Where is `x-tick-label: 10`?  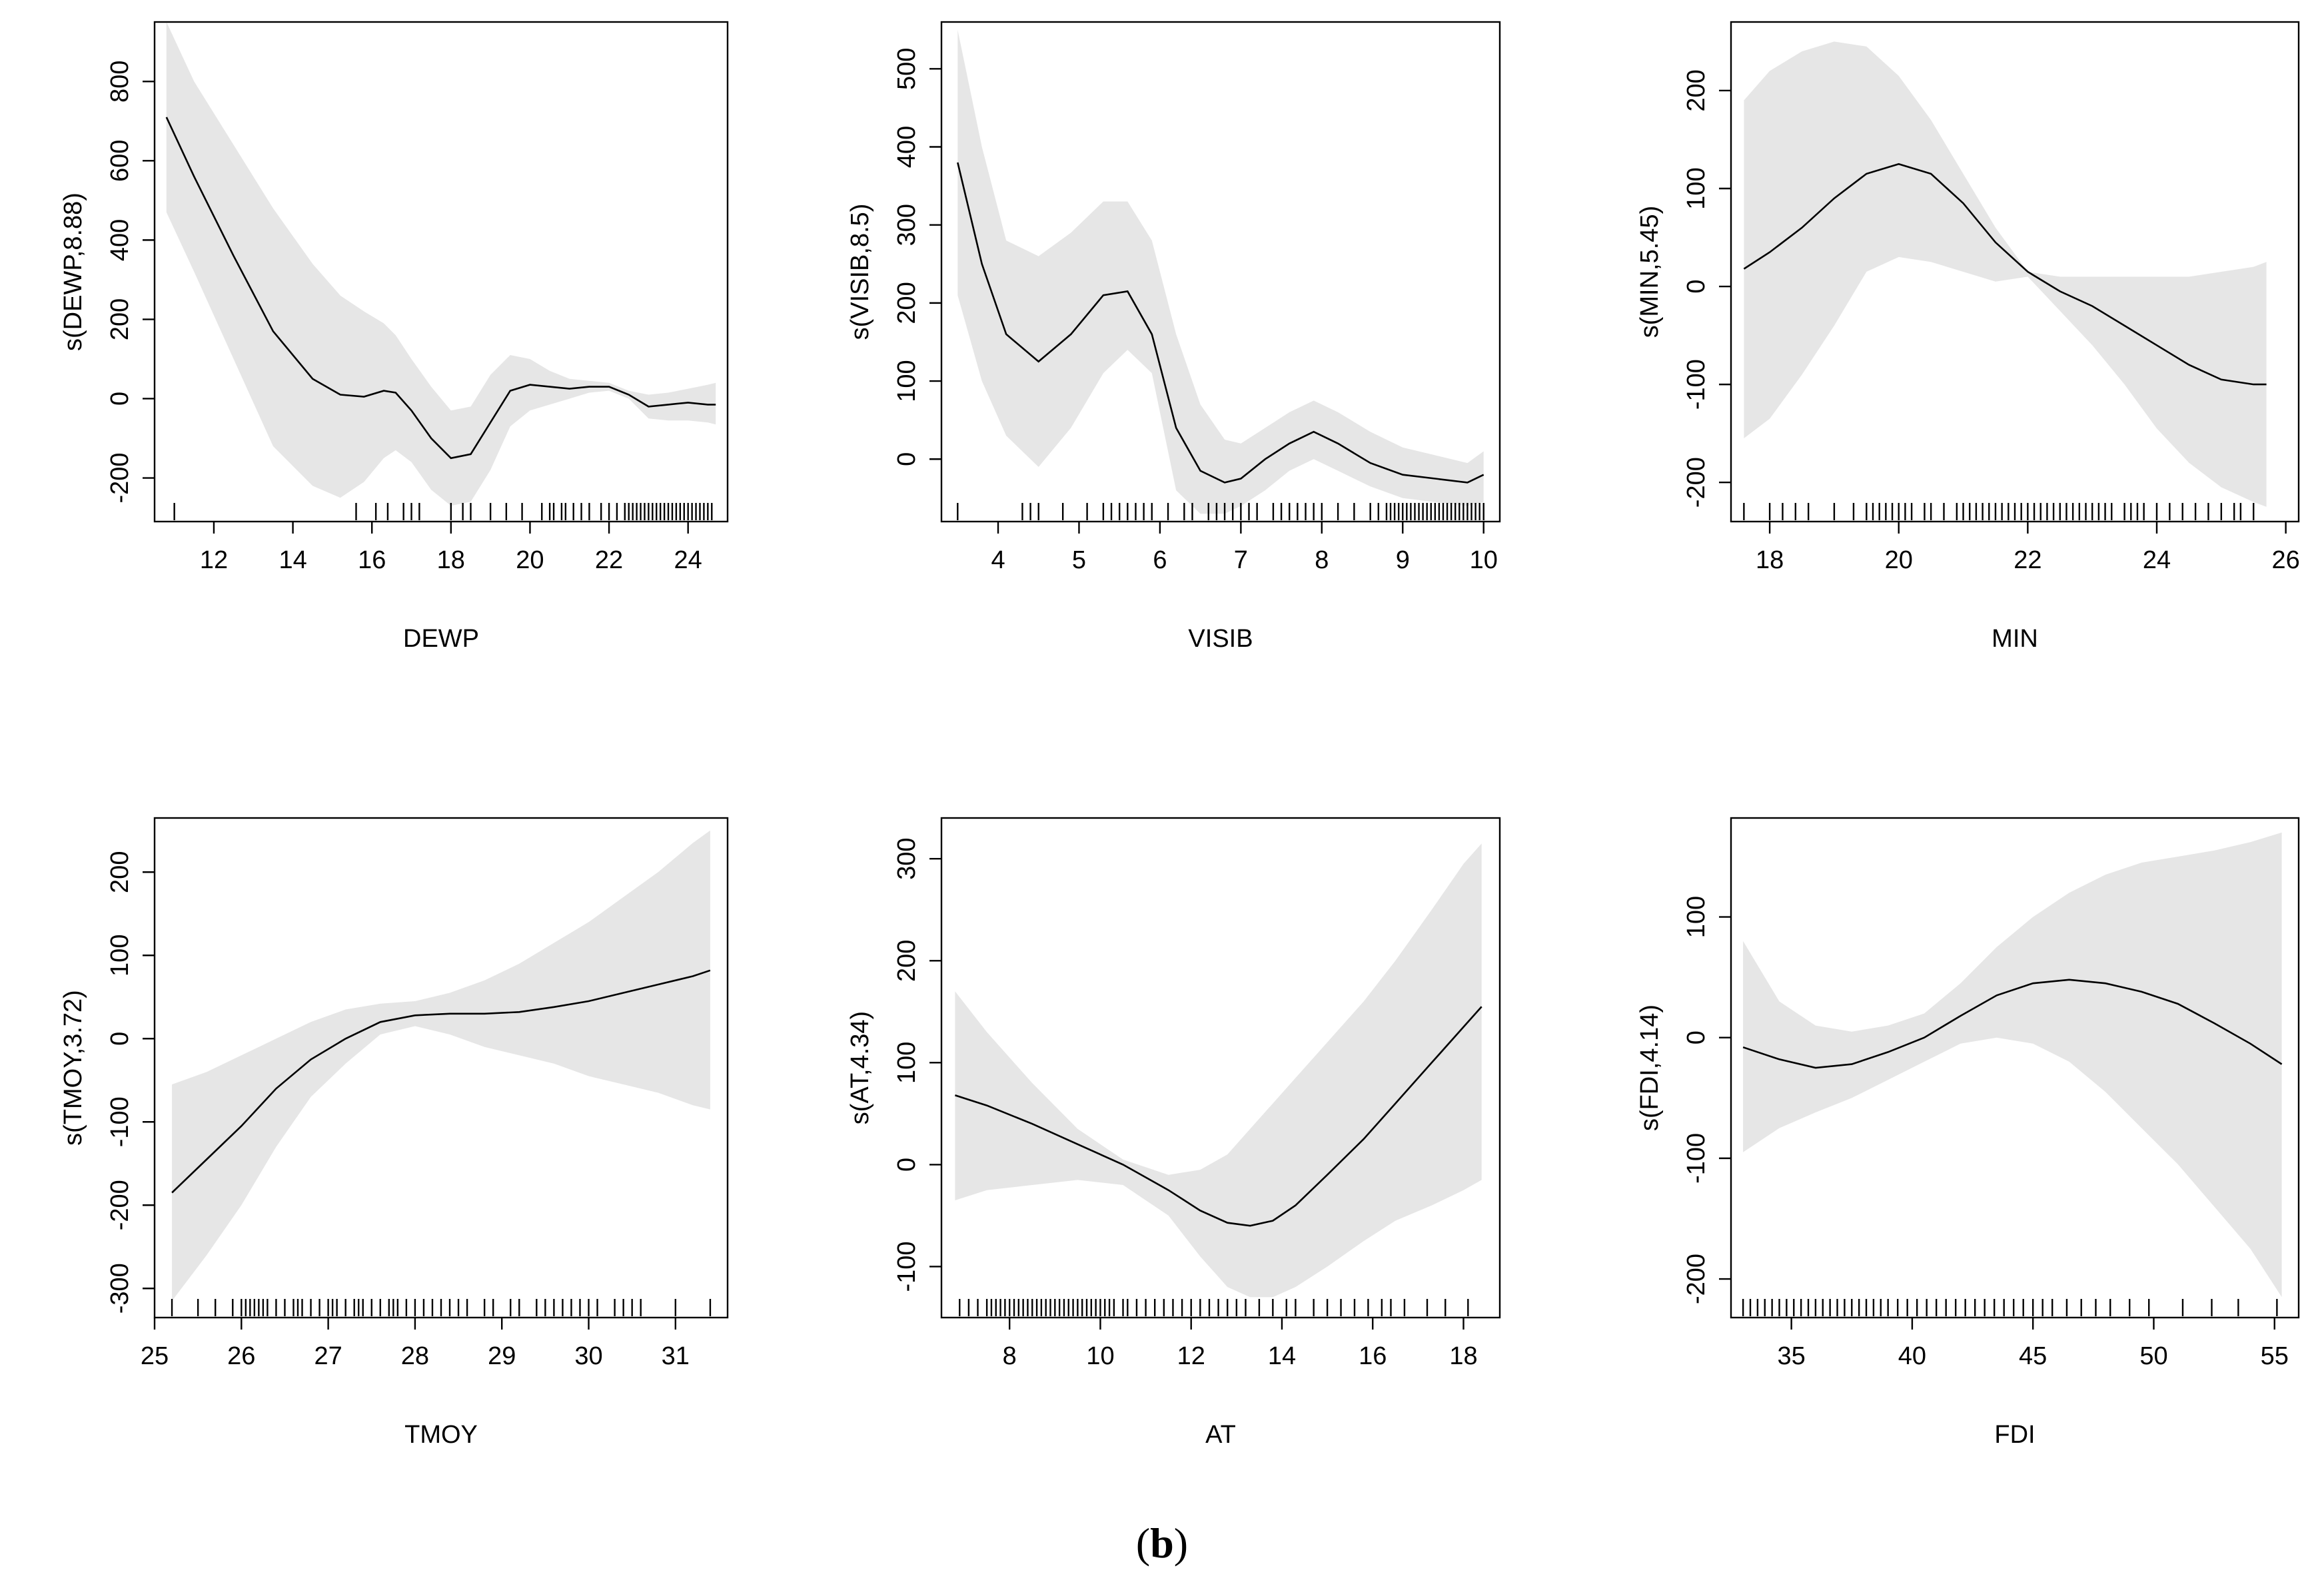 x-tick-label: 10 is located at coordinates (1484, 560).